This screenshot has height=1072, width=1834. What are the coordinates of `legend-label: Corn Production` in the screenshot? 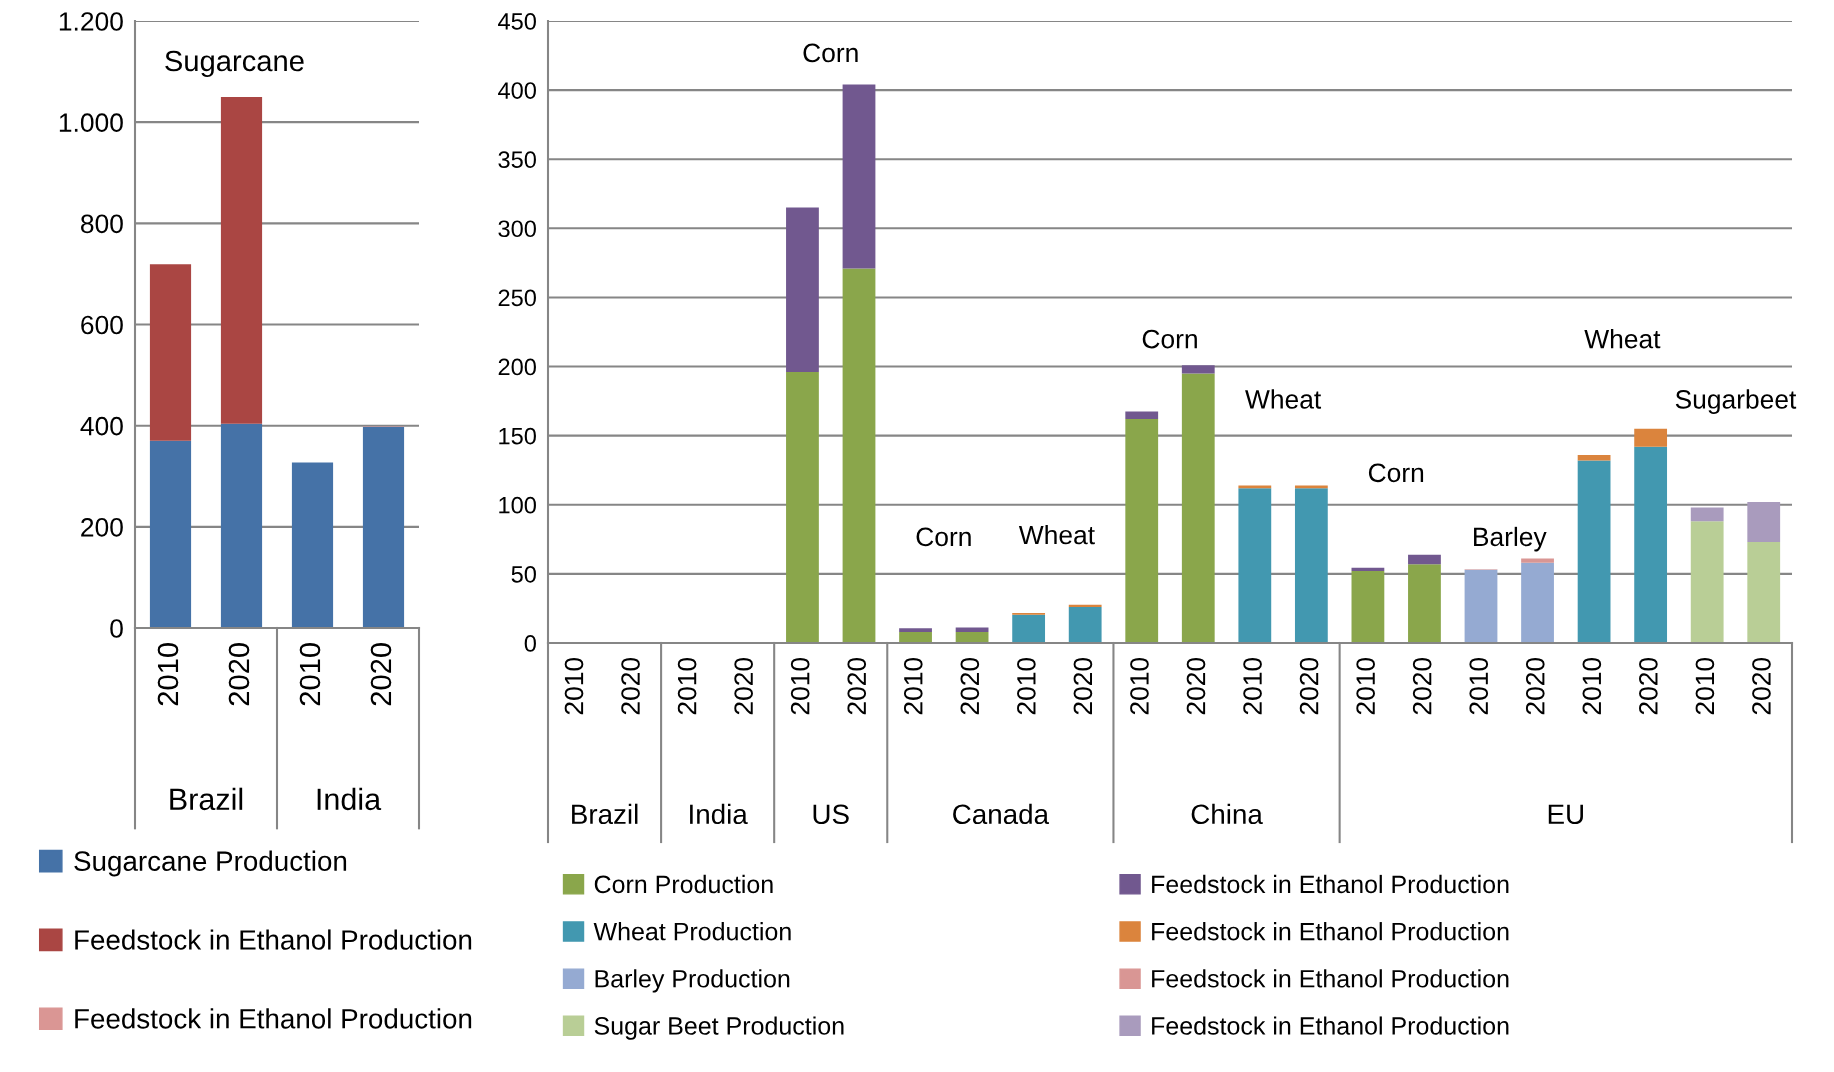 It's located at (683, 884).